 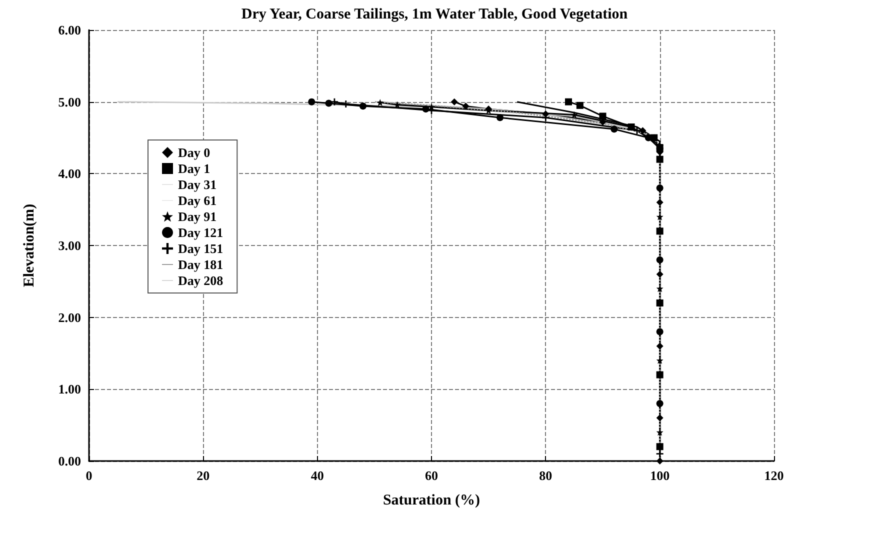 I want to click on legend-label: Day 61, so click(x=197, y=200).